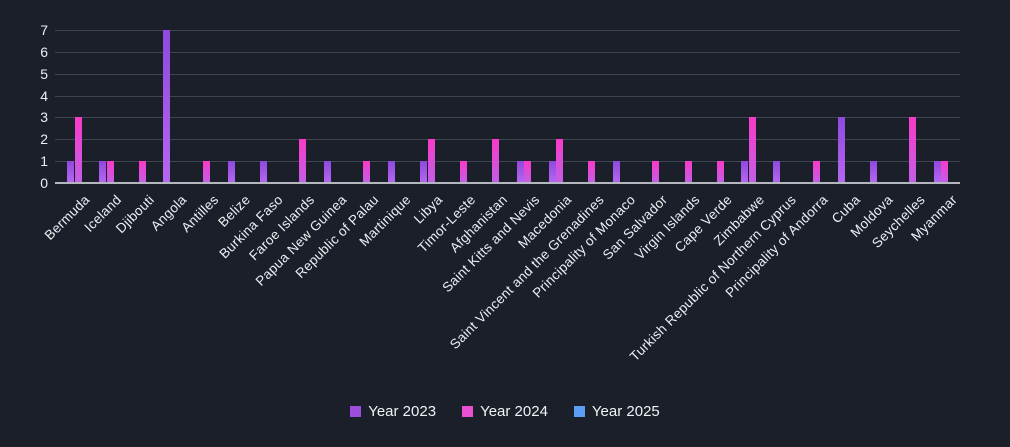  Describe the element at coordinates (44, 95) in the screenshot. I see `y-tick-label: 4` at that location.